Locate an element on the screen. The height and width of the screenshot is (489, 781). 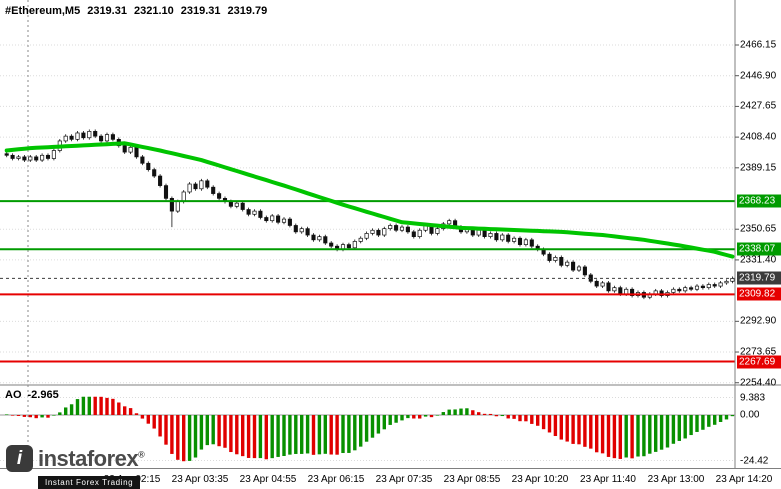
time-axis-label: 23 Apr 03:35 is located at coordinates (200, 479).